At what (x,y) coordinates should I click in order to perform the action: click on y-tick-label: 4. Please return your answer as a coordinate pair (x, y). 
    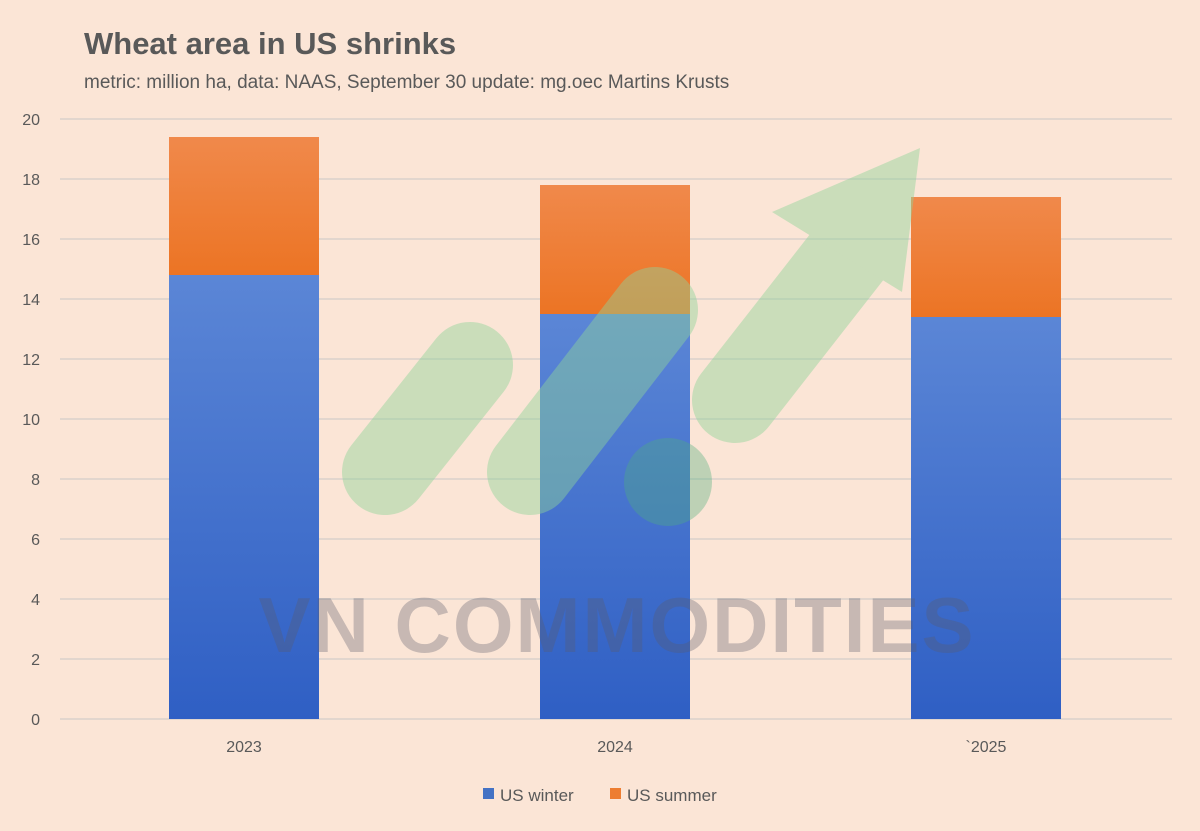
    Looking at the image, I should click on (35, 600).